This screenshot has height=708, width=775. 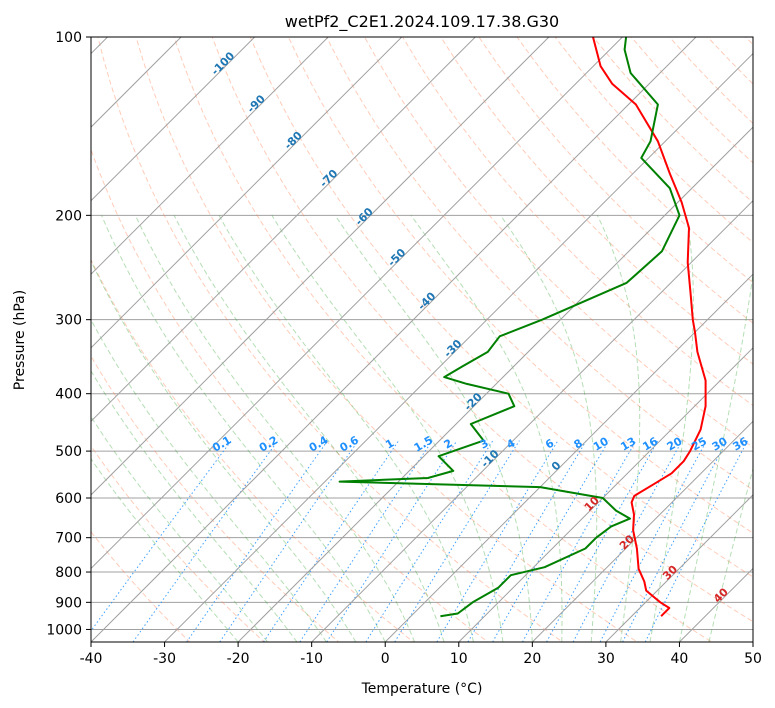 What do you see at coordinates (459, 659) in the screenshot?
I see `x-tick-label: 10` at bounding box center [459, 659].